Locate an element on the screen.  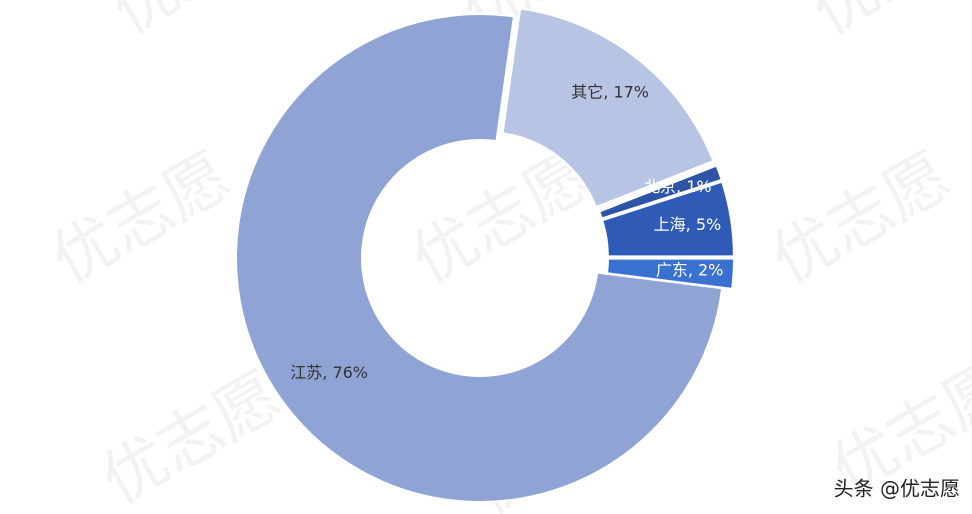
data-label: 其它, 17% is located at coordinates (610, 92).